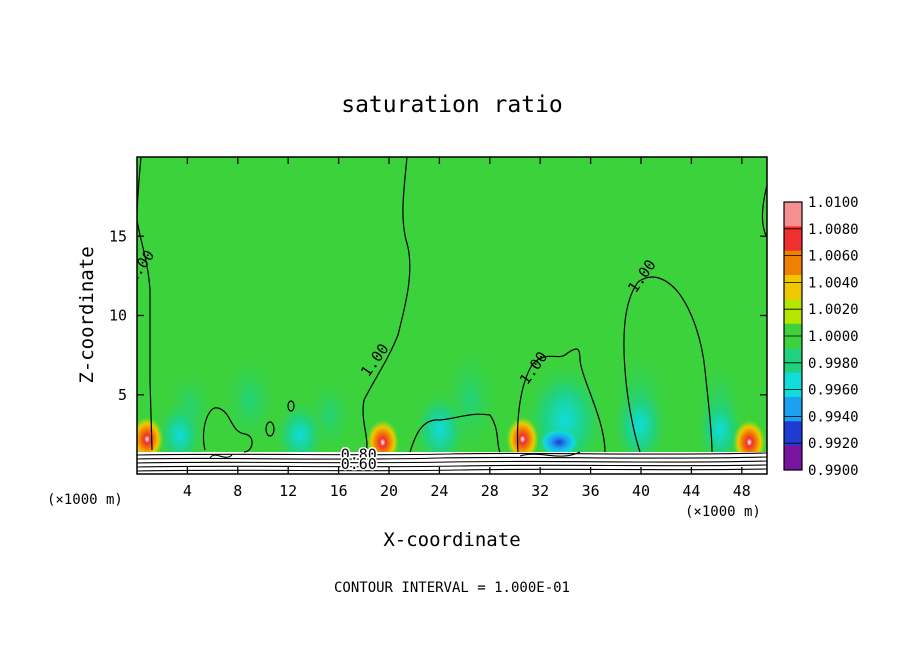 The image size is (904, 654). What do you see at coordinates (833, 257) in the screenshot?
I see `colorbar-label: 1.0060` at bounding box center [833, 257].